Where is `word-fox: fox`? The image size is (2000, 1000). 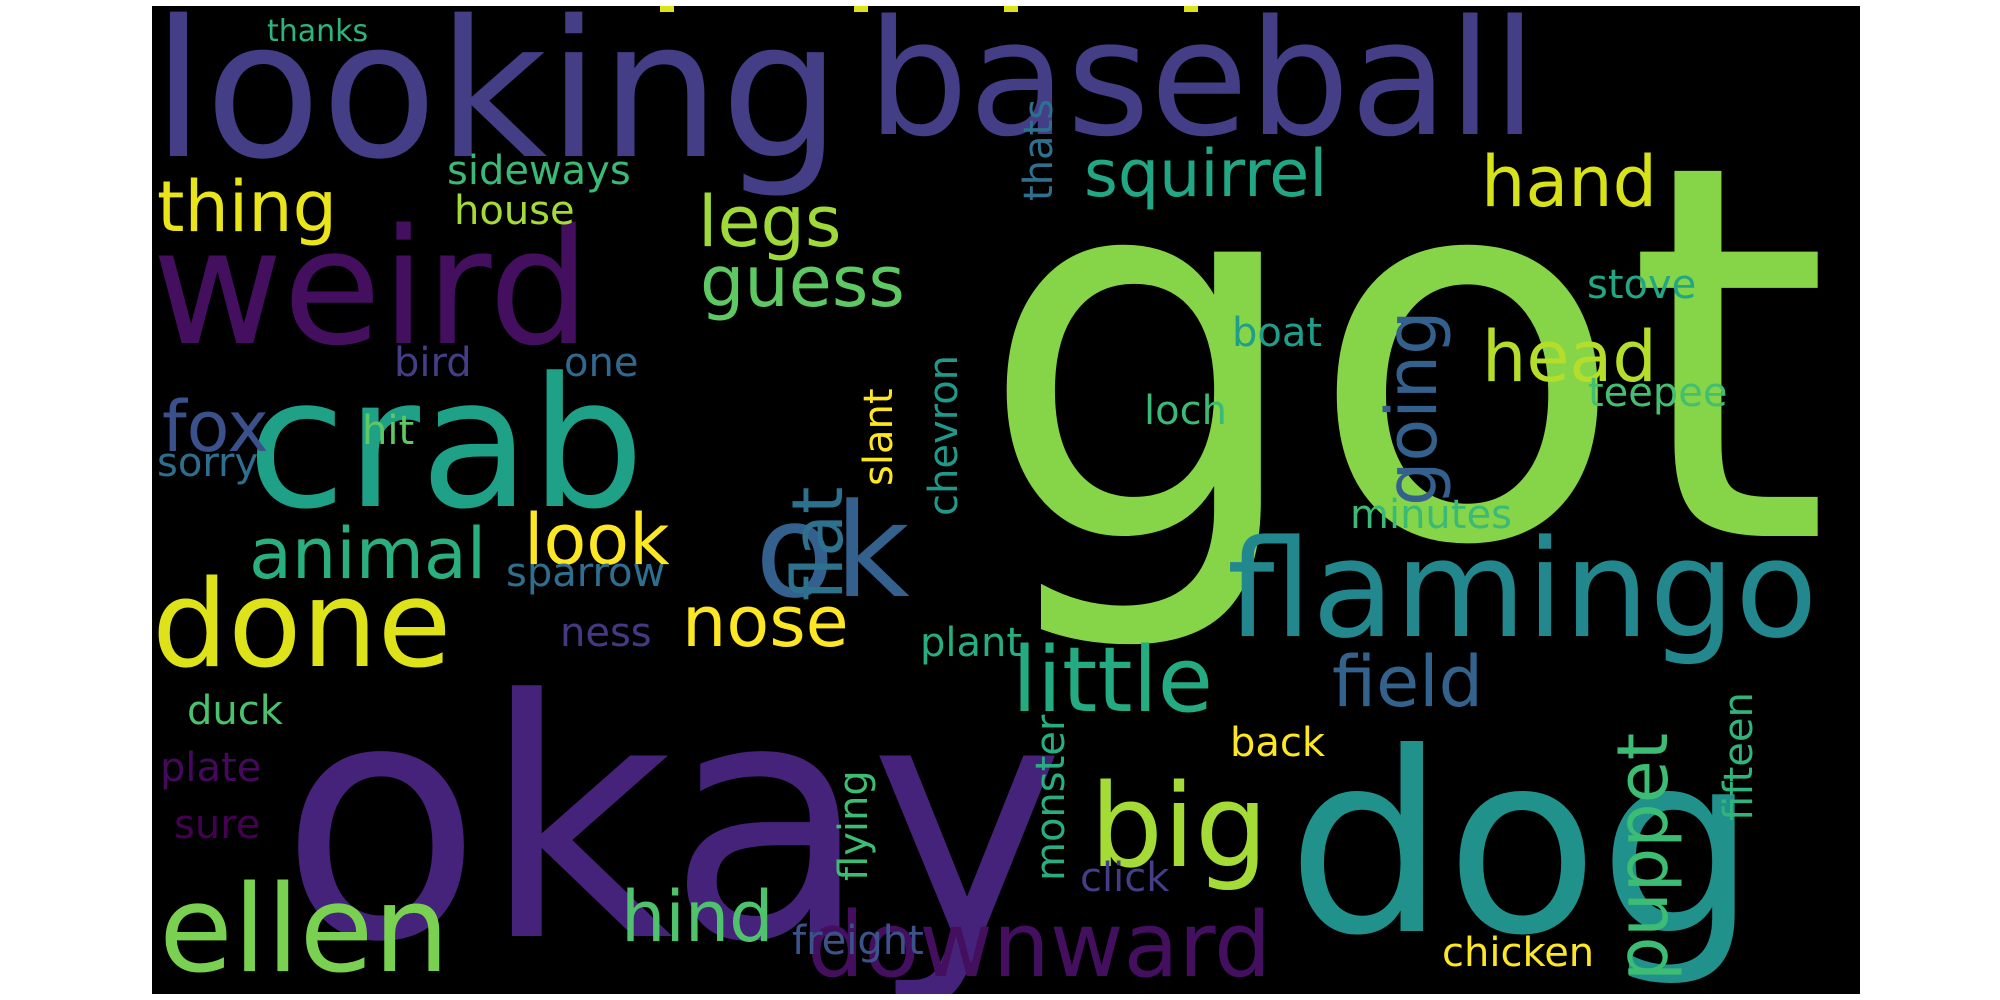
word-fox: fox is located at coordinates (215, 427).